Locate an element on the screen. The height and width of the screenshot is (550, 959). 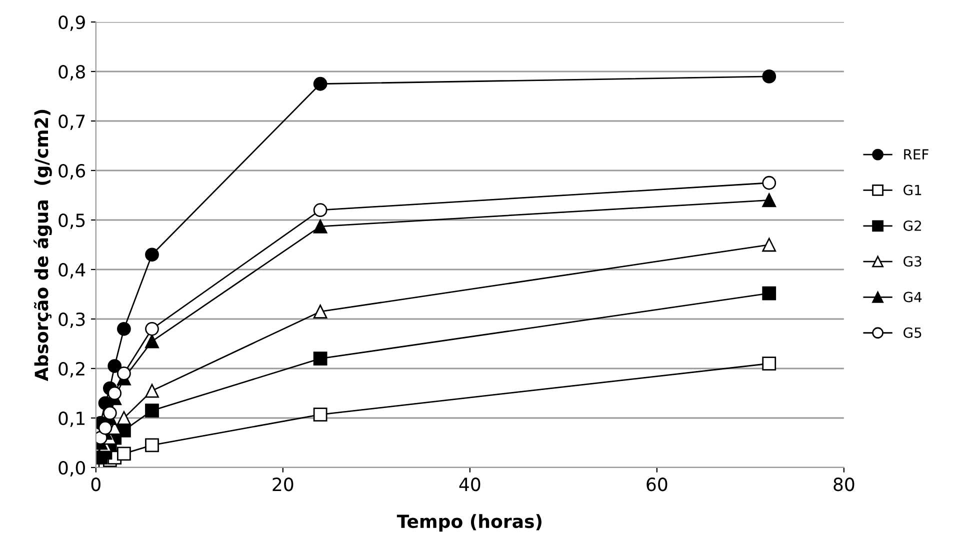
x-tick-label: 60 is located at coordinates (657, 485).